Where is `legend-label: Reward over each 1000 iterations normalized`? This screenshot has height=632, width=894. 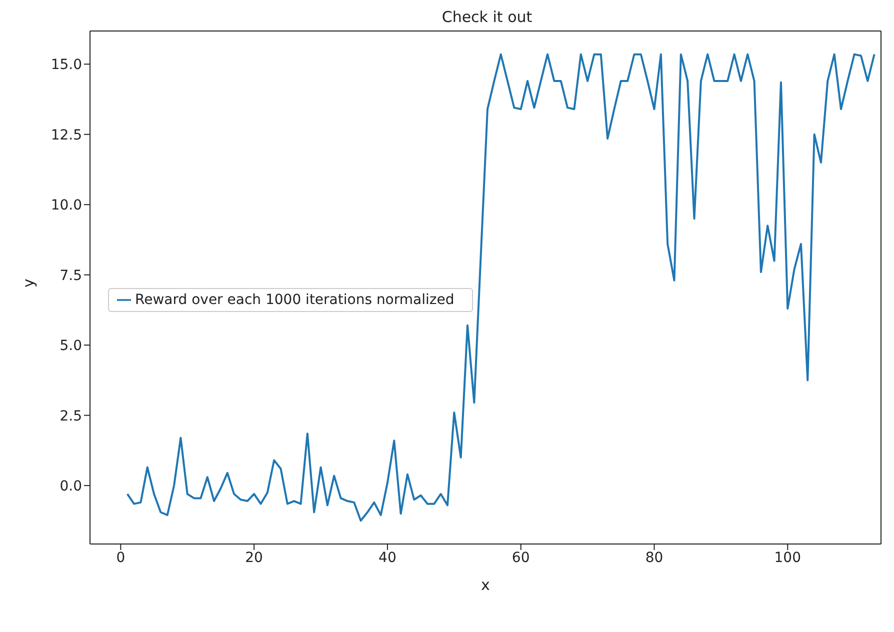
legend-label: Reward over each 1000 iterations normalized is located at coordinates (294, 300).